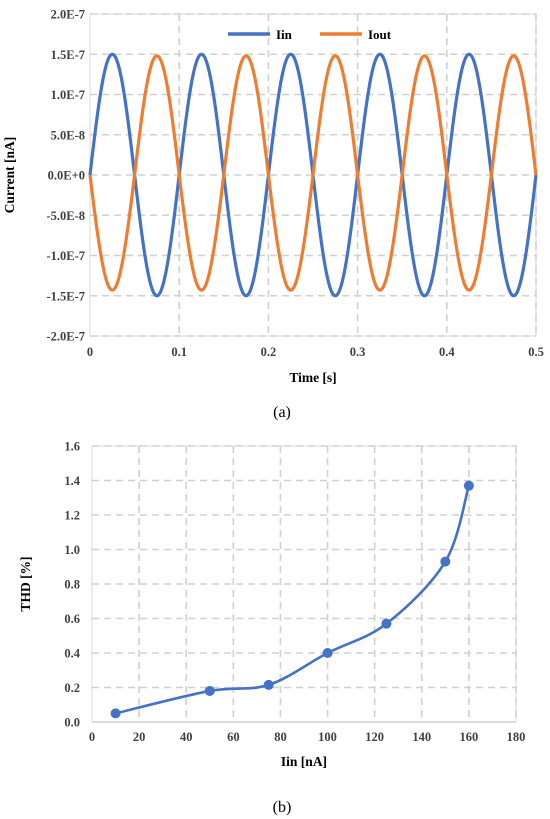 This screenshot has height=819, width=550. I want to click on y-tick-label: -1.0E-7, so click(65, 256).